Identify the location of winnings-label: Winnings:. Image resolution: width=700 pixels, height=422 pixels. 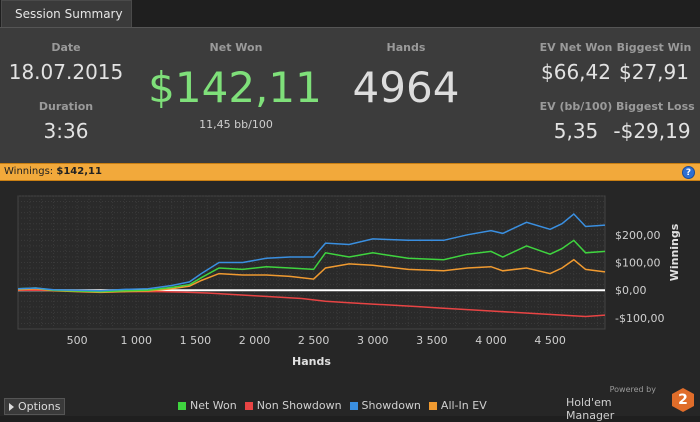
(29, 171).